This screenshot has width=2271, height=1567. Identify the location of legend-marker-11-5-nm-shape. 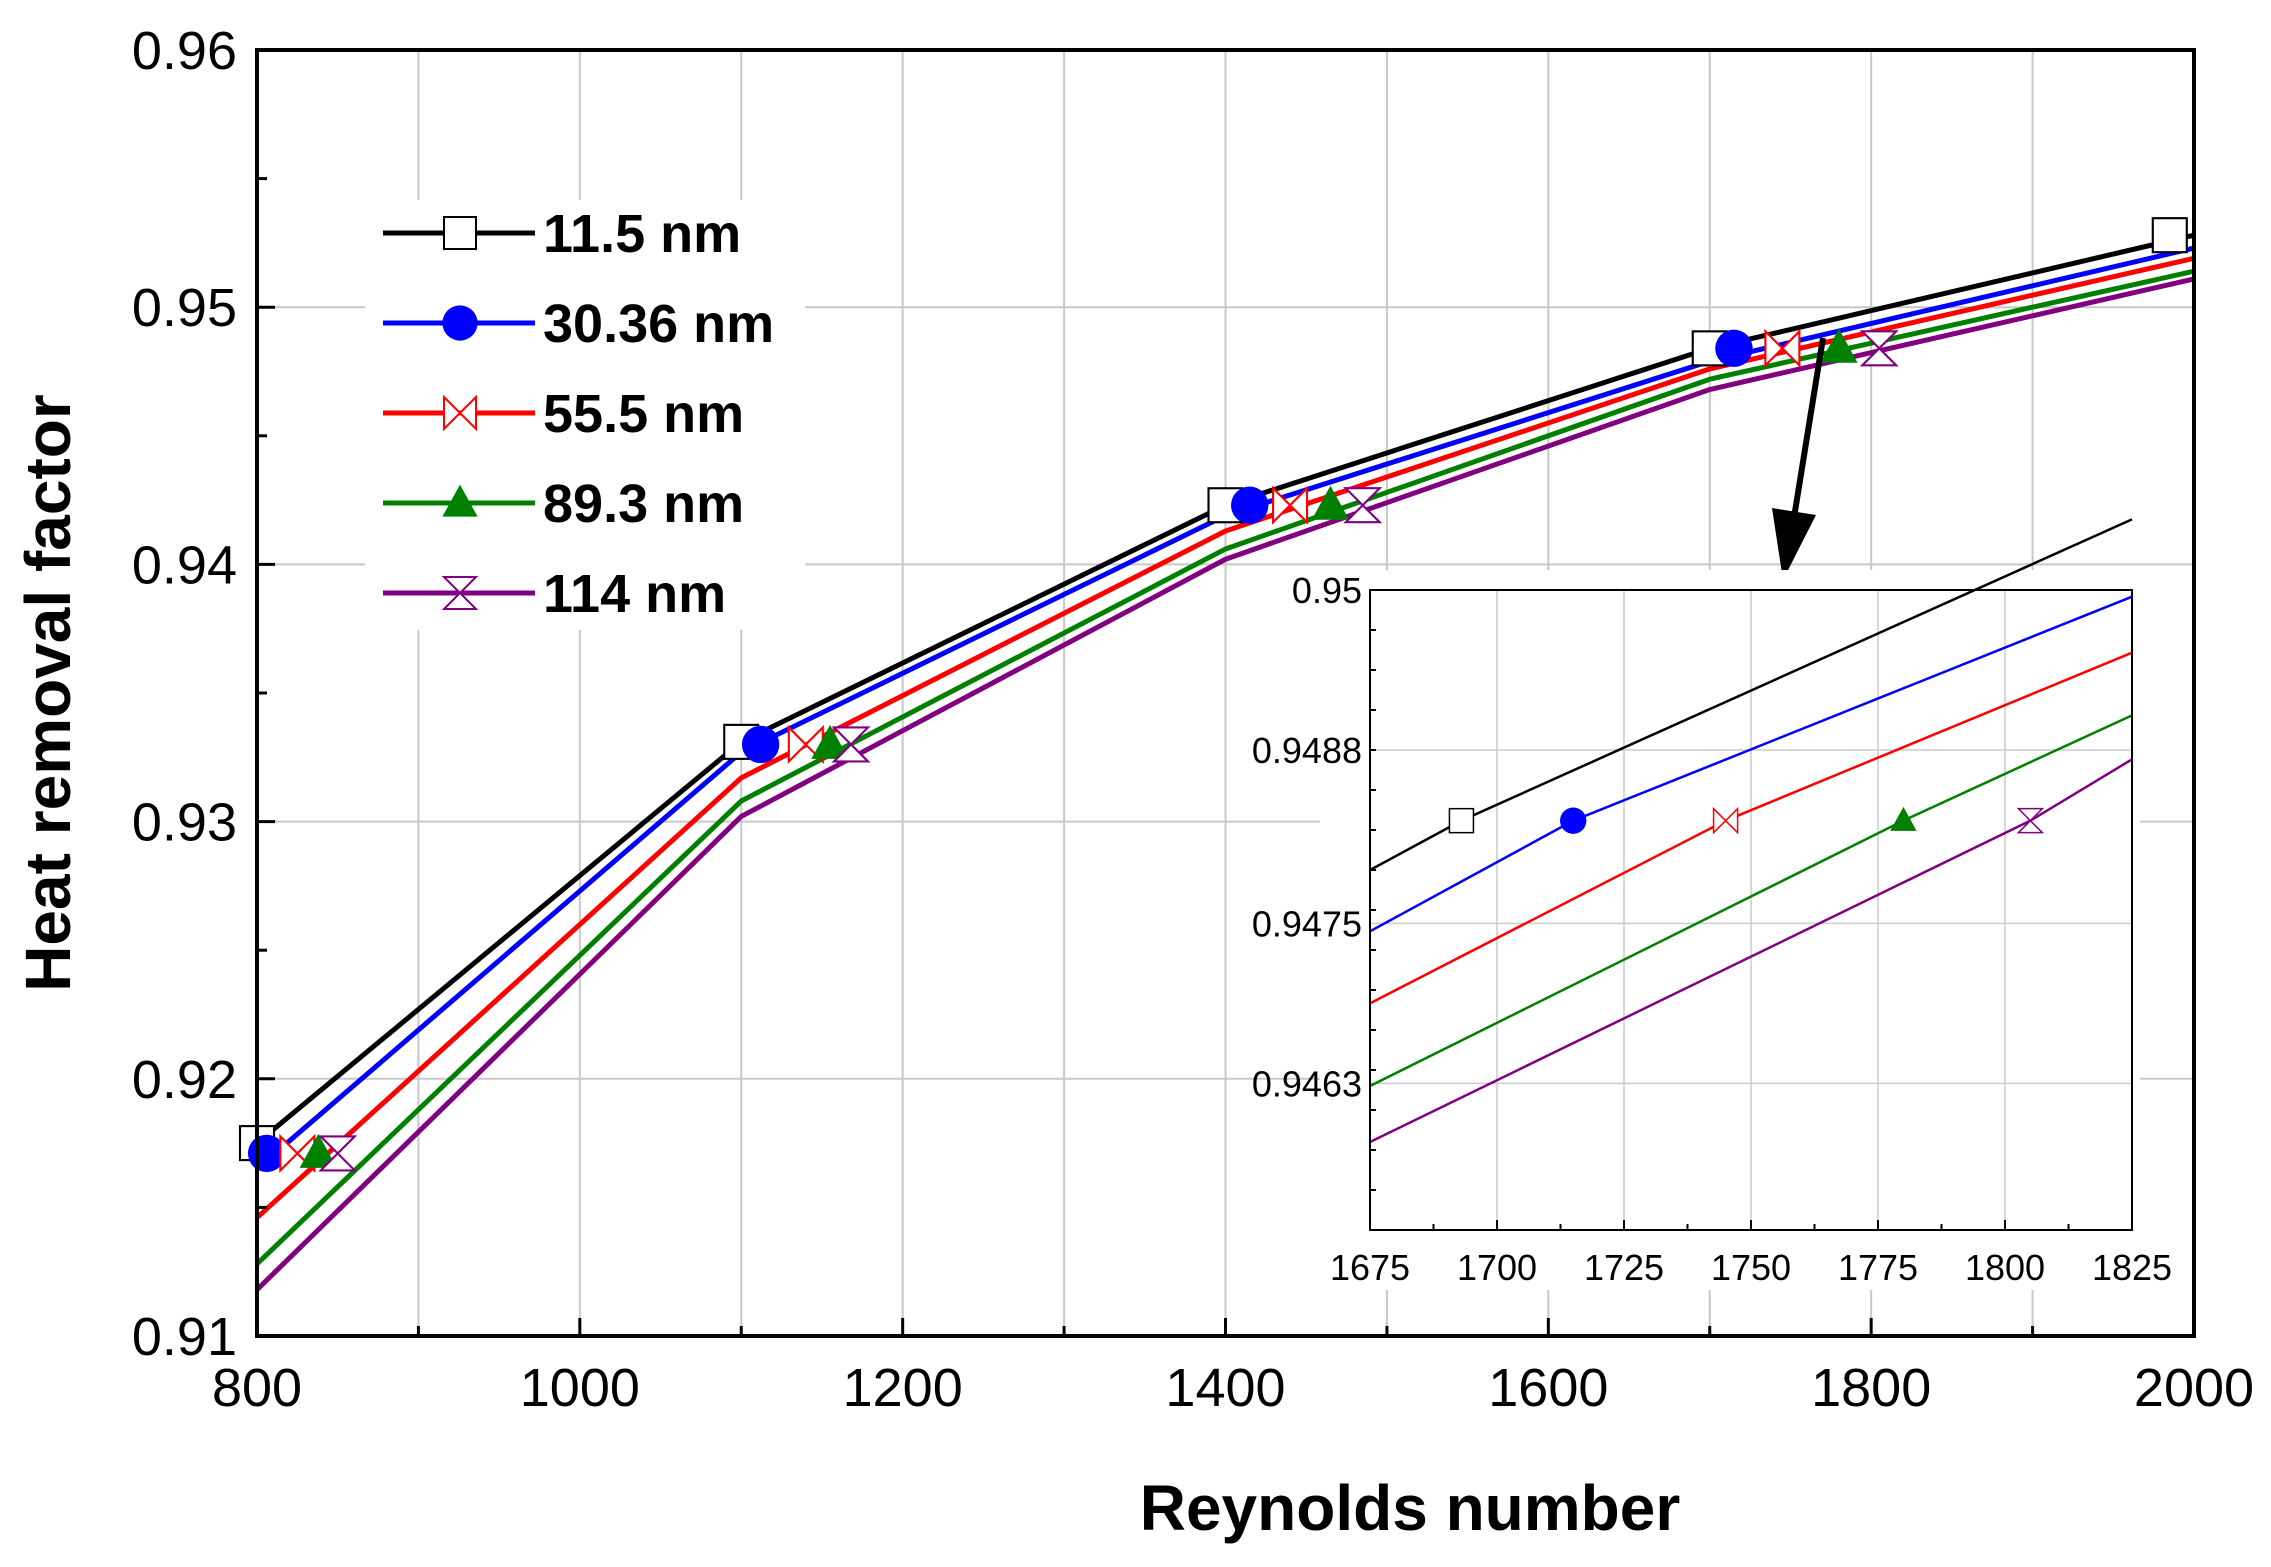
(460, 233).